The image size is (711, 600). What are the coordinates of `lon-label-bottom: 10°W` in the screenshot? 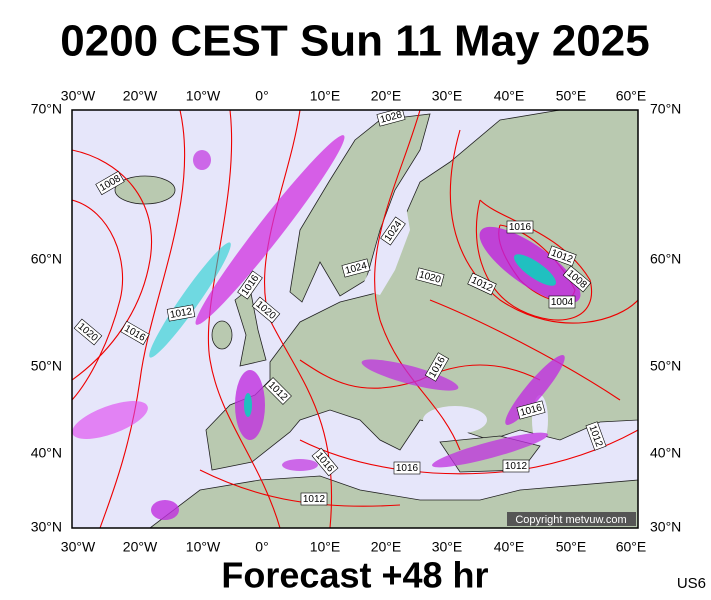 It's located at (203, 547).